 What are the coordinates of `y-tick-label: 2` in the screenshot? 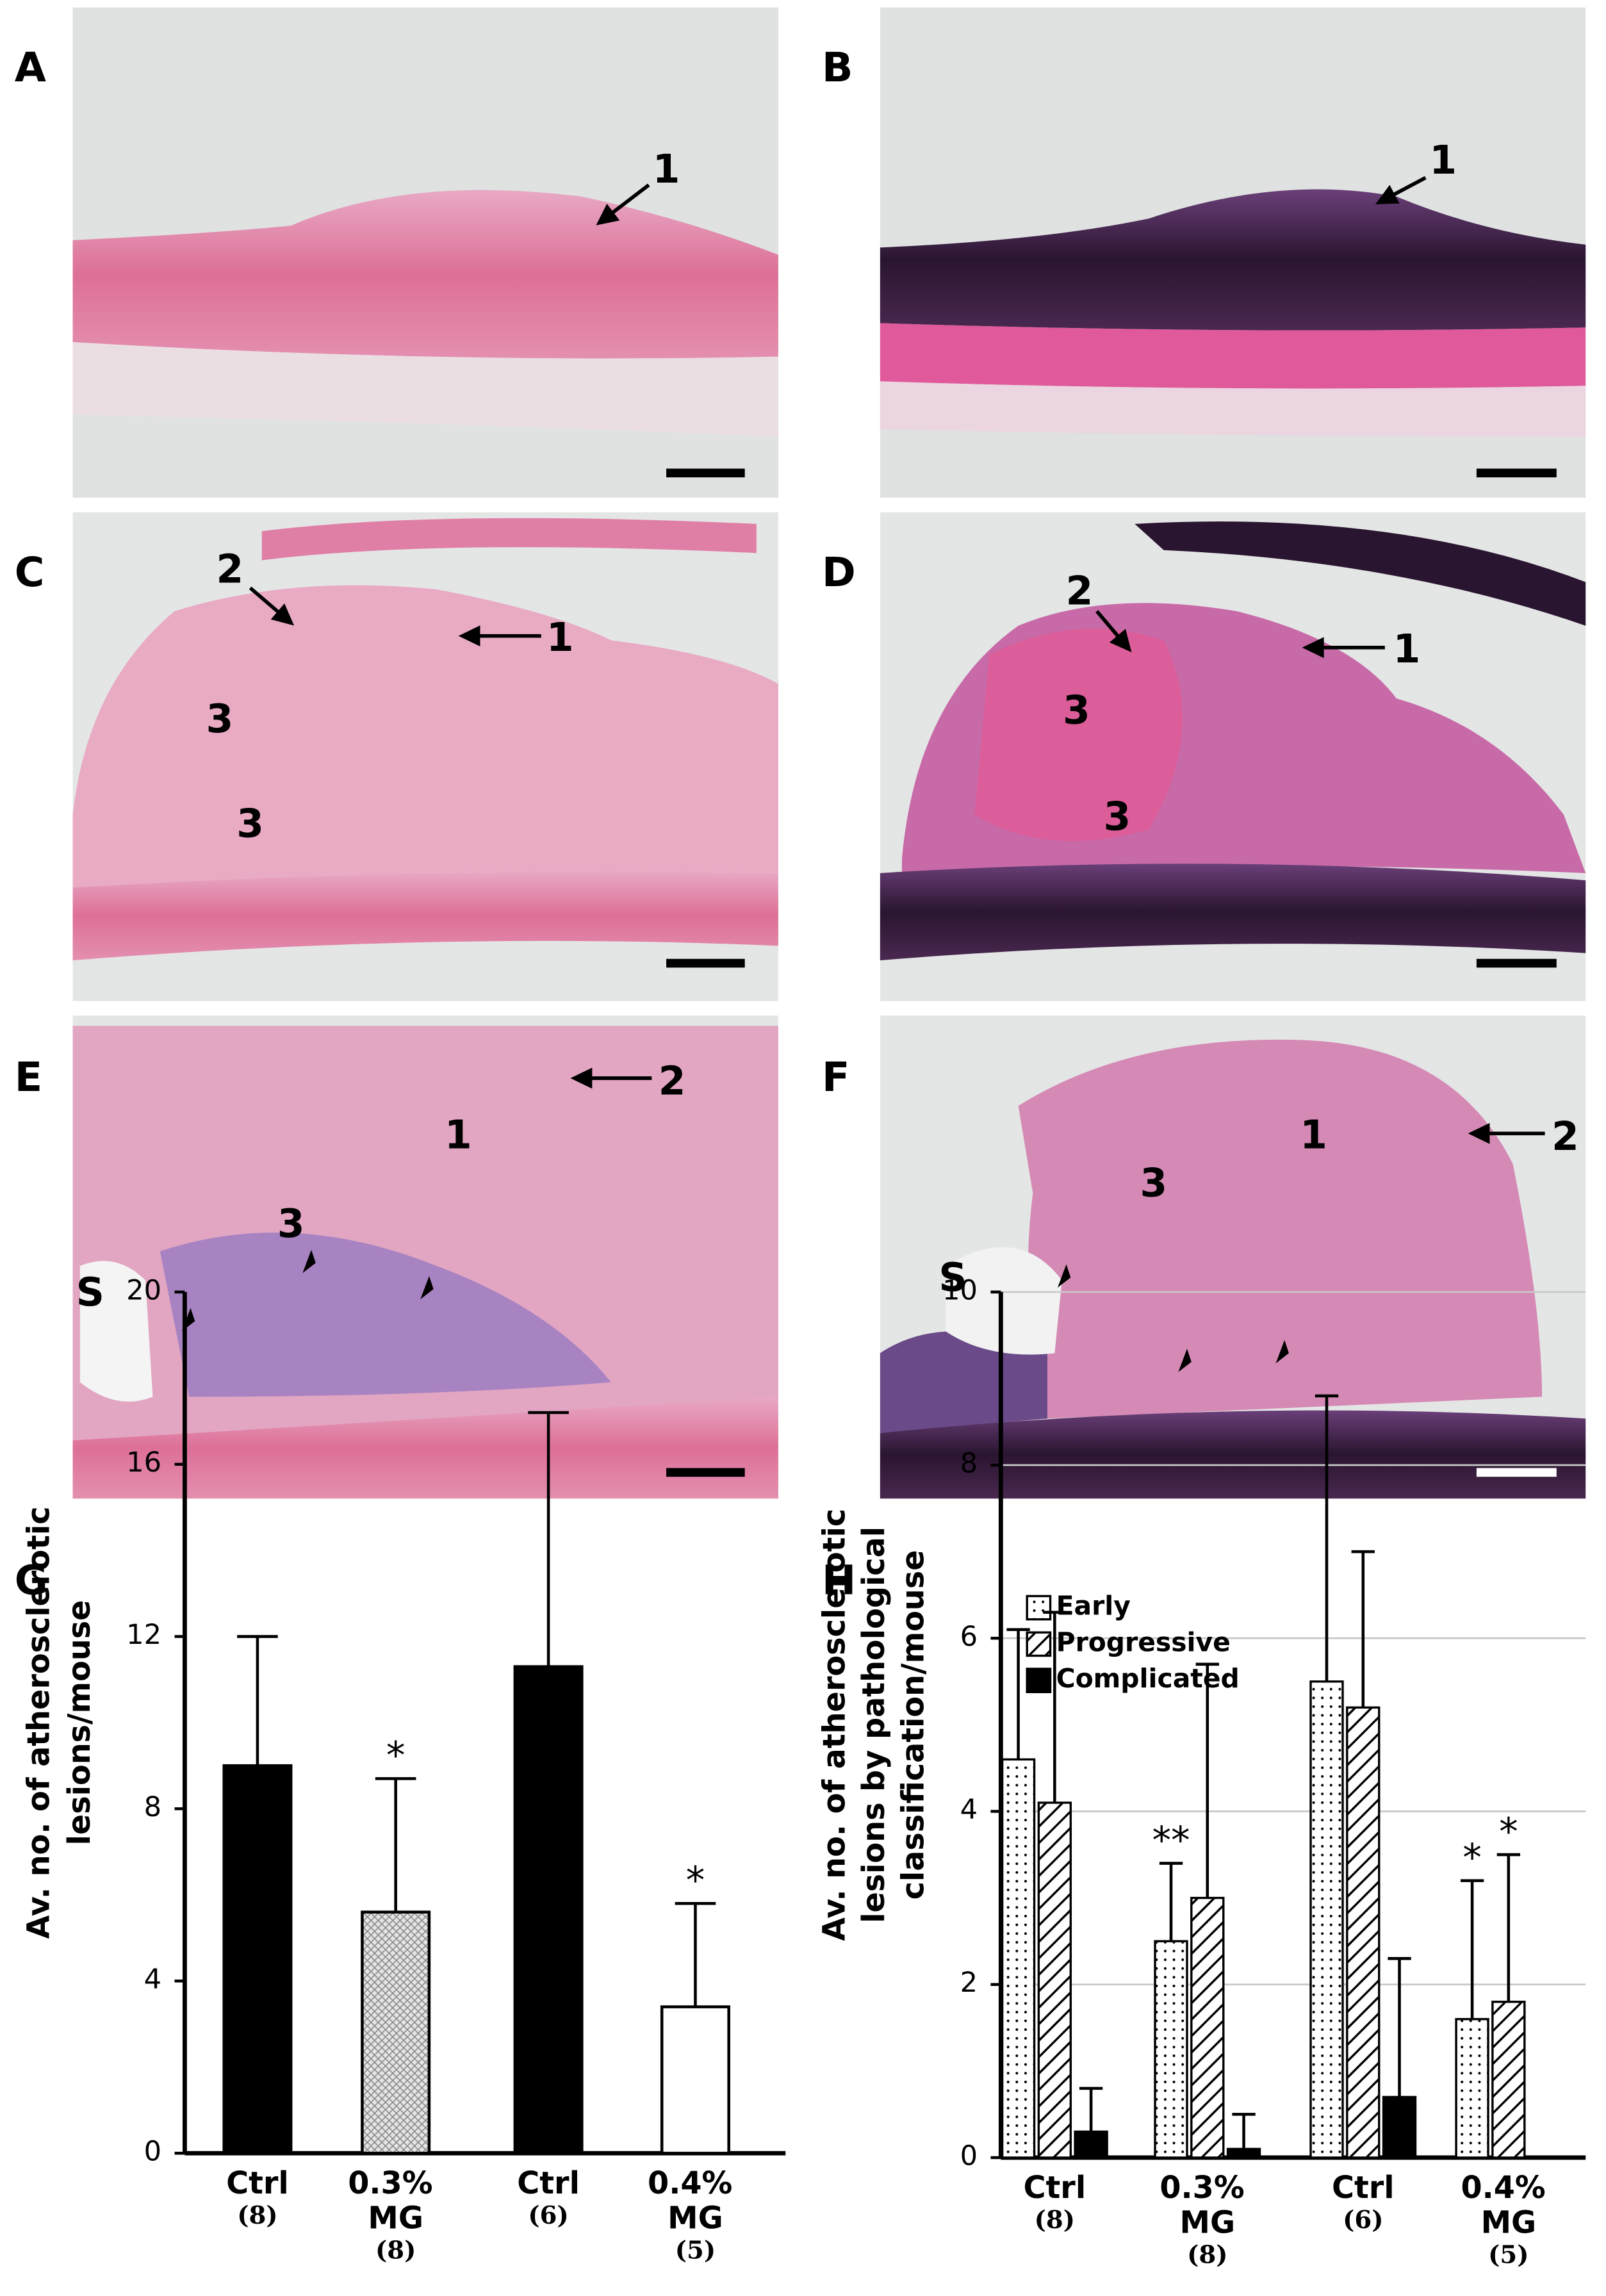 It's located at (969, 1983).